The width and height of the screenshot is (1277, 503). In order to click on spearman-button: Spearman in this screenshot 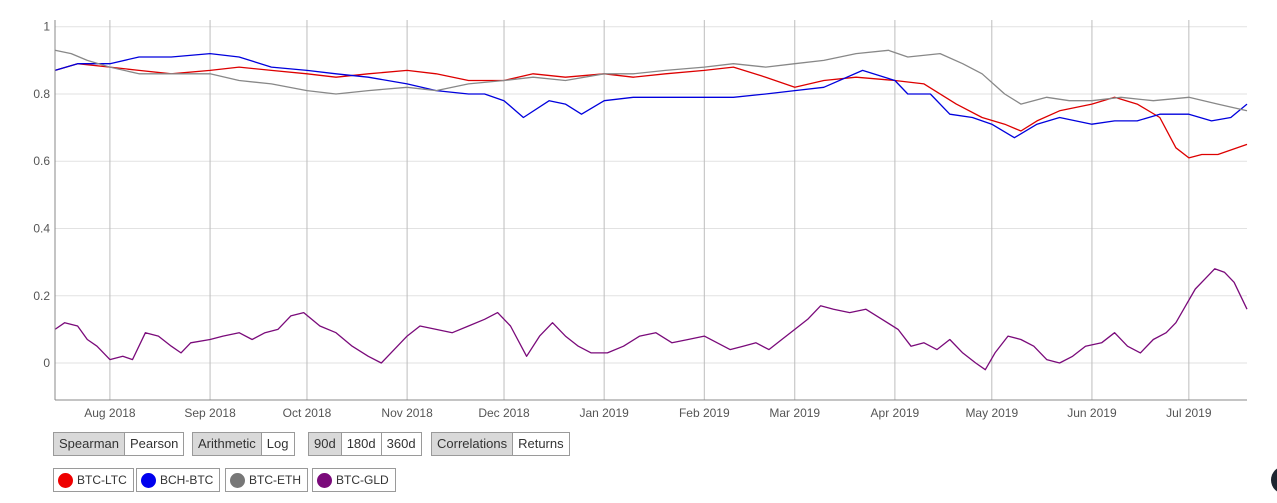, I will do `click(89, 444)`.